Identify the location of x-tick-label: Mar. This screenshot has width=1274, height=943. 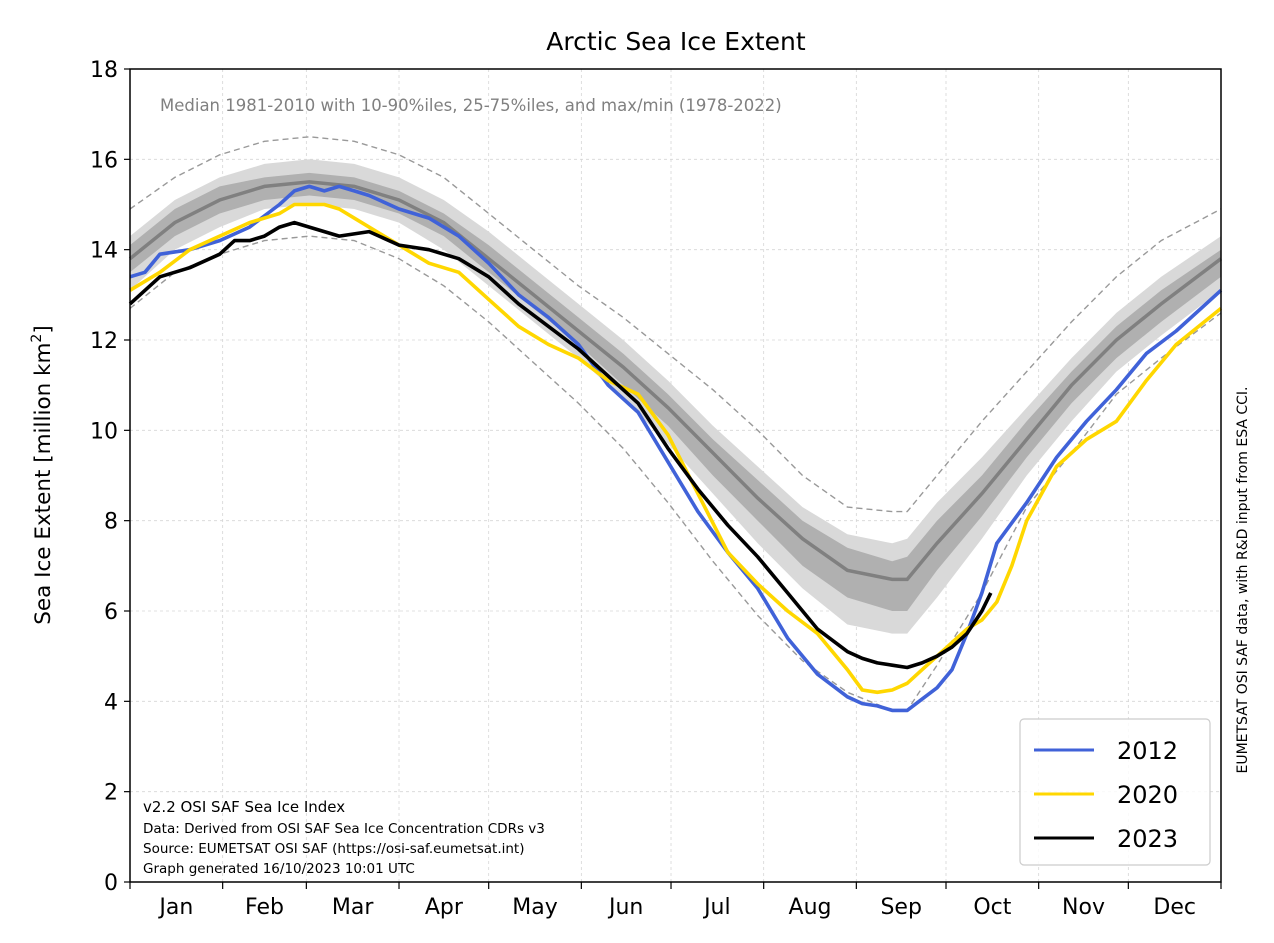
(353, 907).